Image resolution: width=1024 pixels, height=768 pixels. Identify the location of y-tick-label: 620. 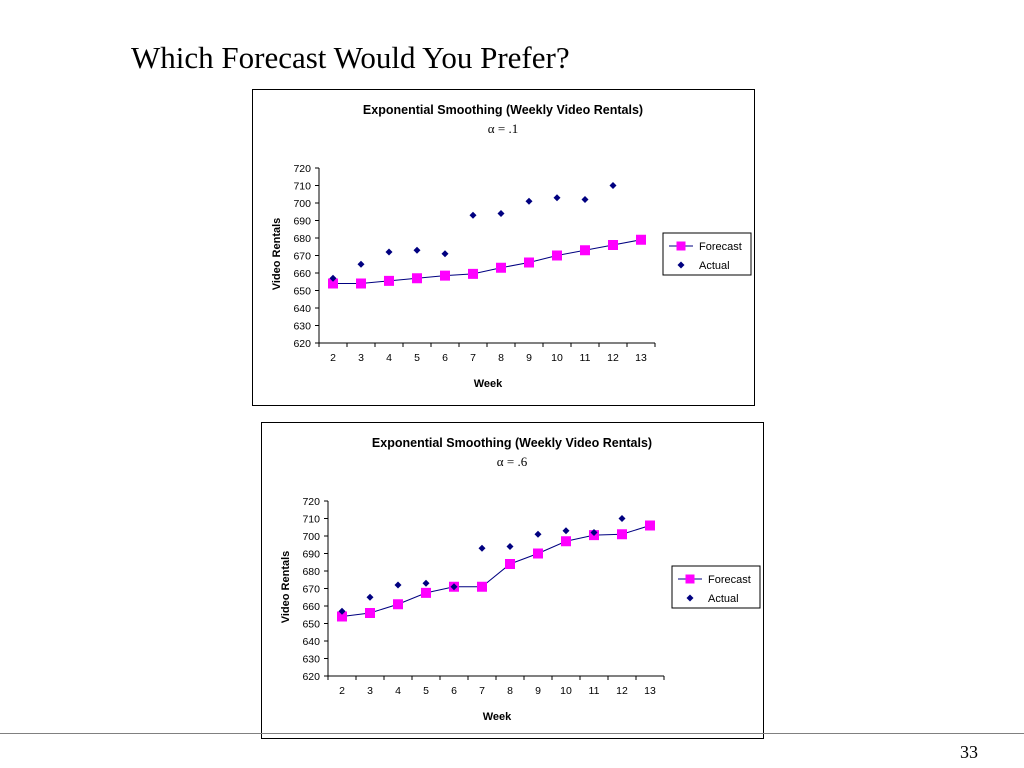
(302, 344).